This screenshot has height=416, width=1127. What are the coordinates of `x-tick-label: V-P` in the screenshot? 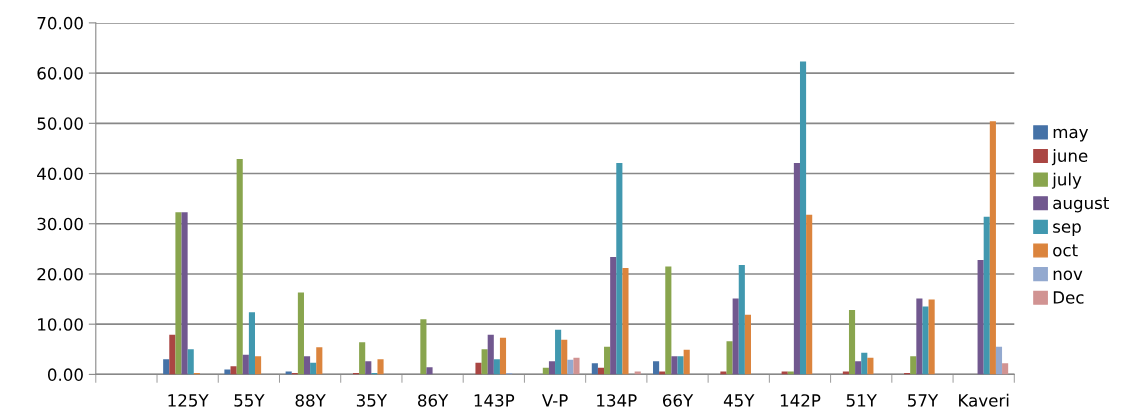 It's located at (554, 400).